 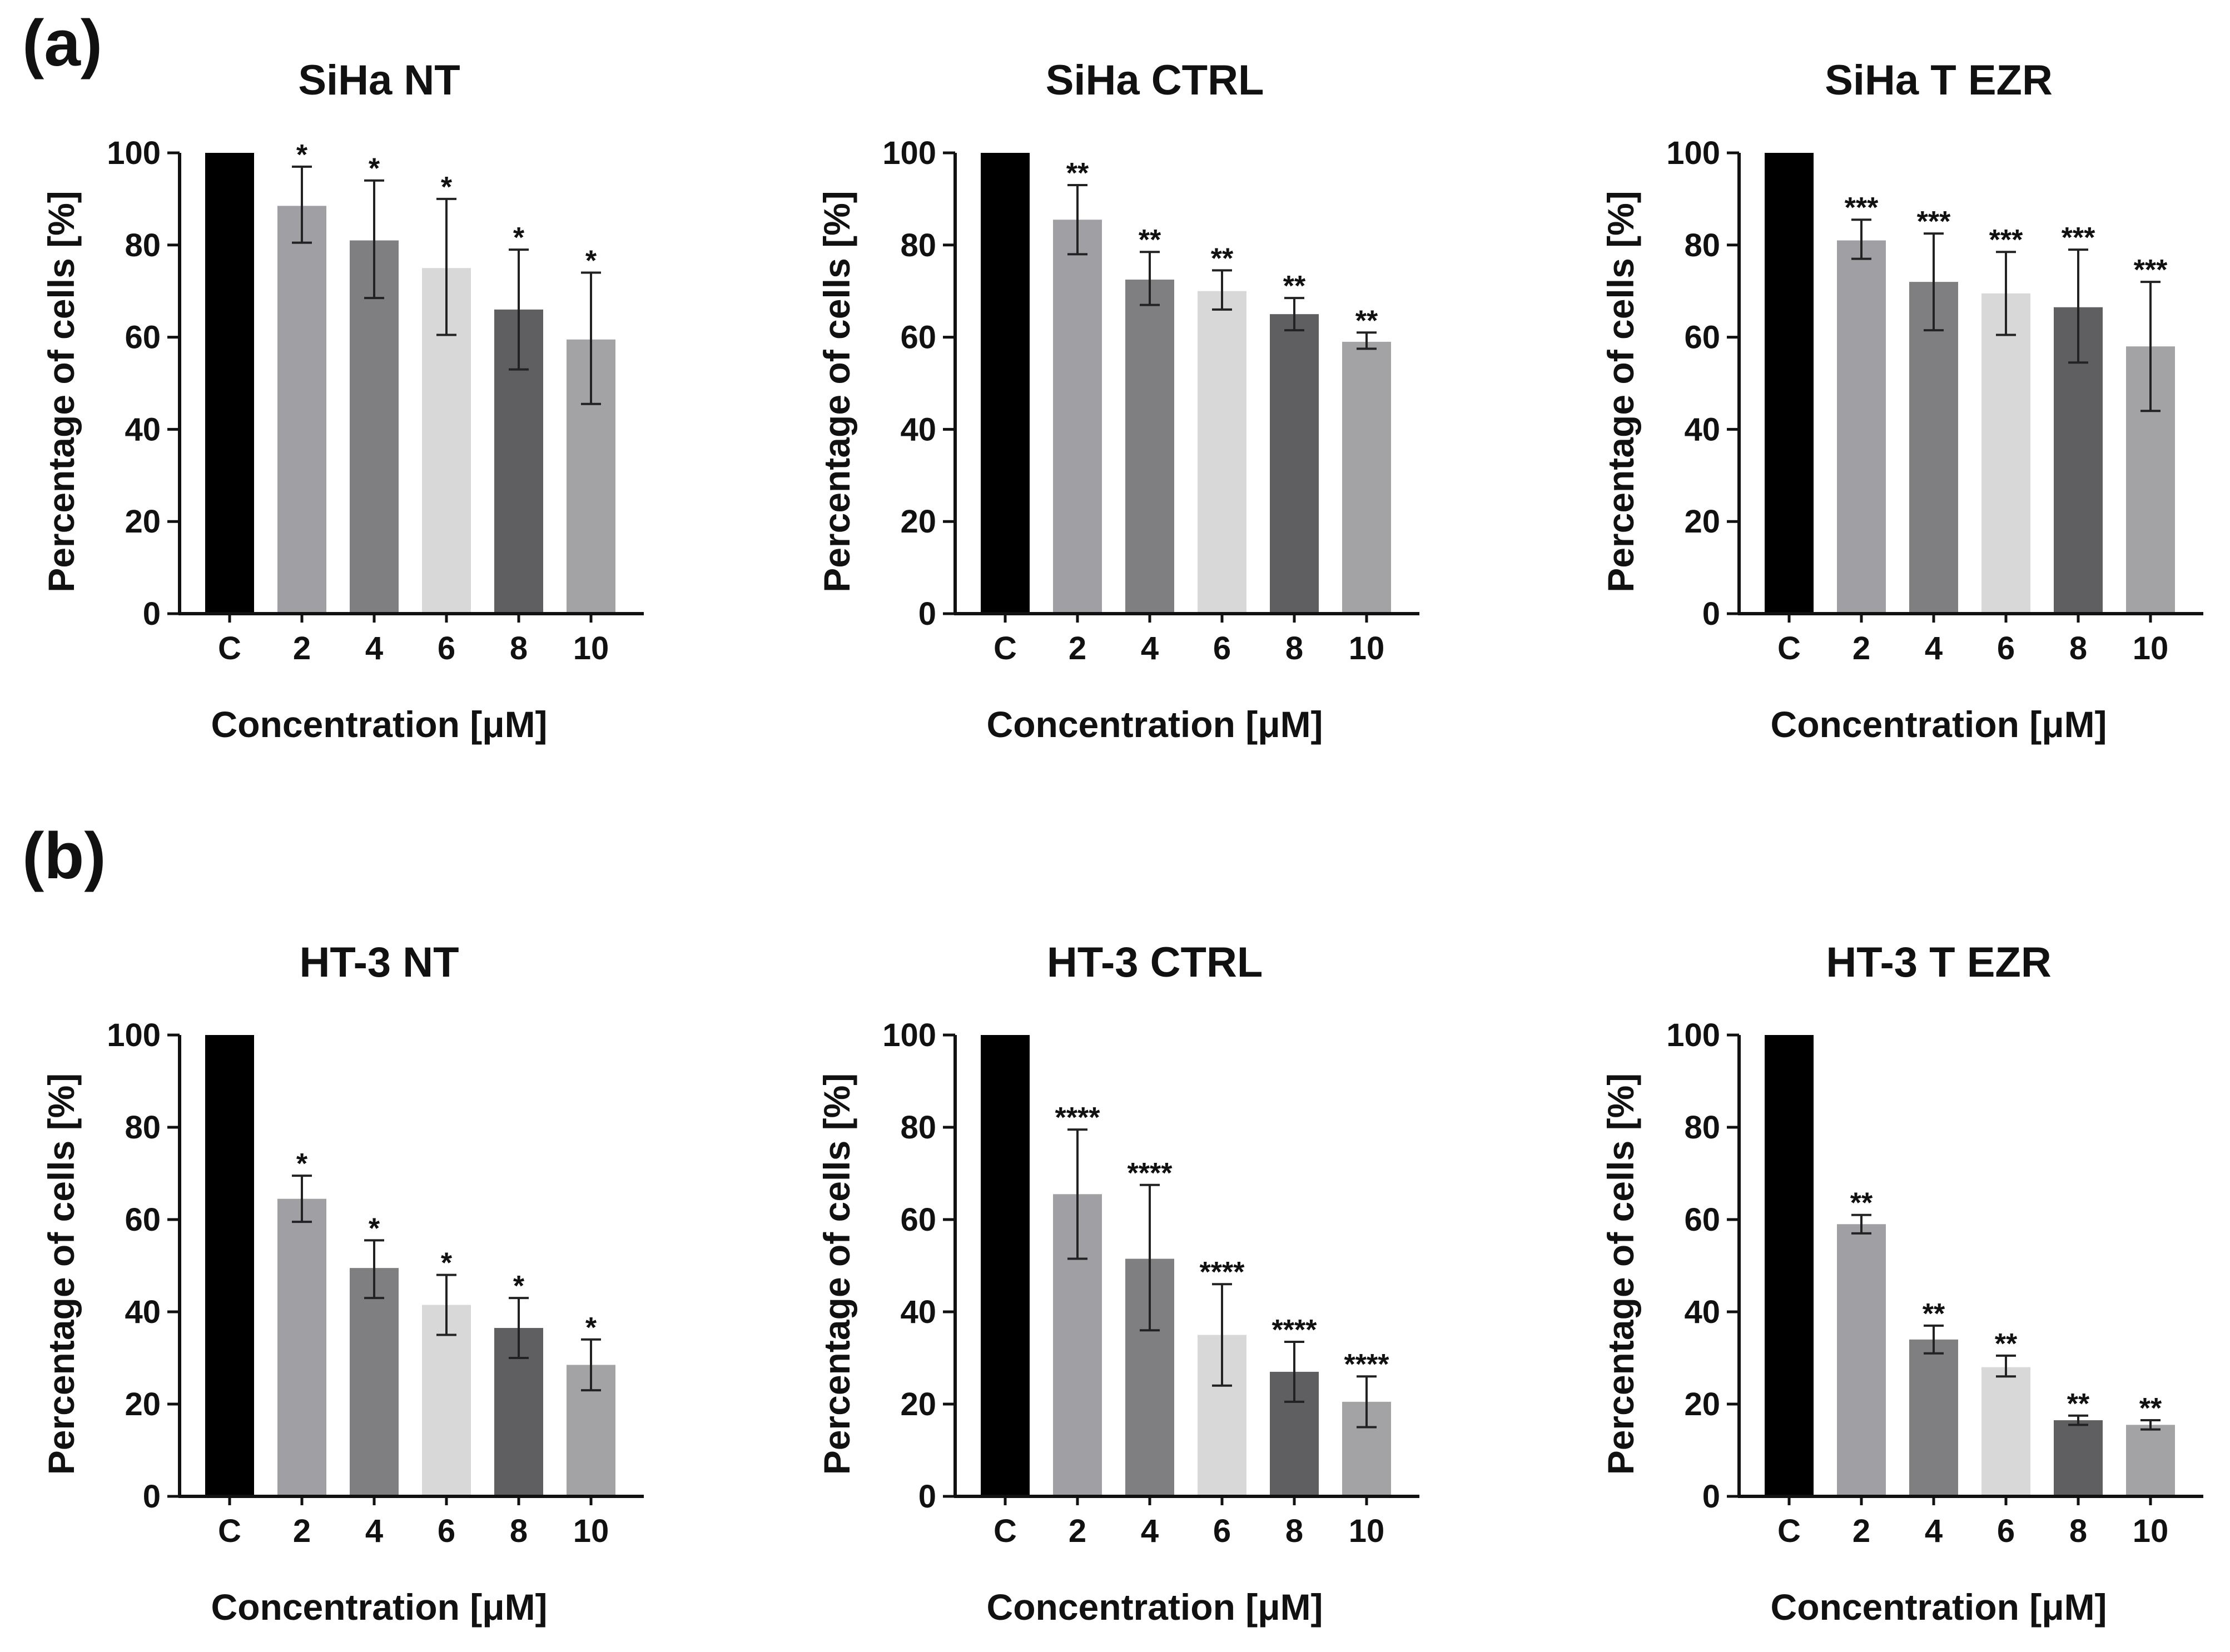 I want to click on y-tick-label: 80, so click(x=143, y=245).